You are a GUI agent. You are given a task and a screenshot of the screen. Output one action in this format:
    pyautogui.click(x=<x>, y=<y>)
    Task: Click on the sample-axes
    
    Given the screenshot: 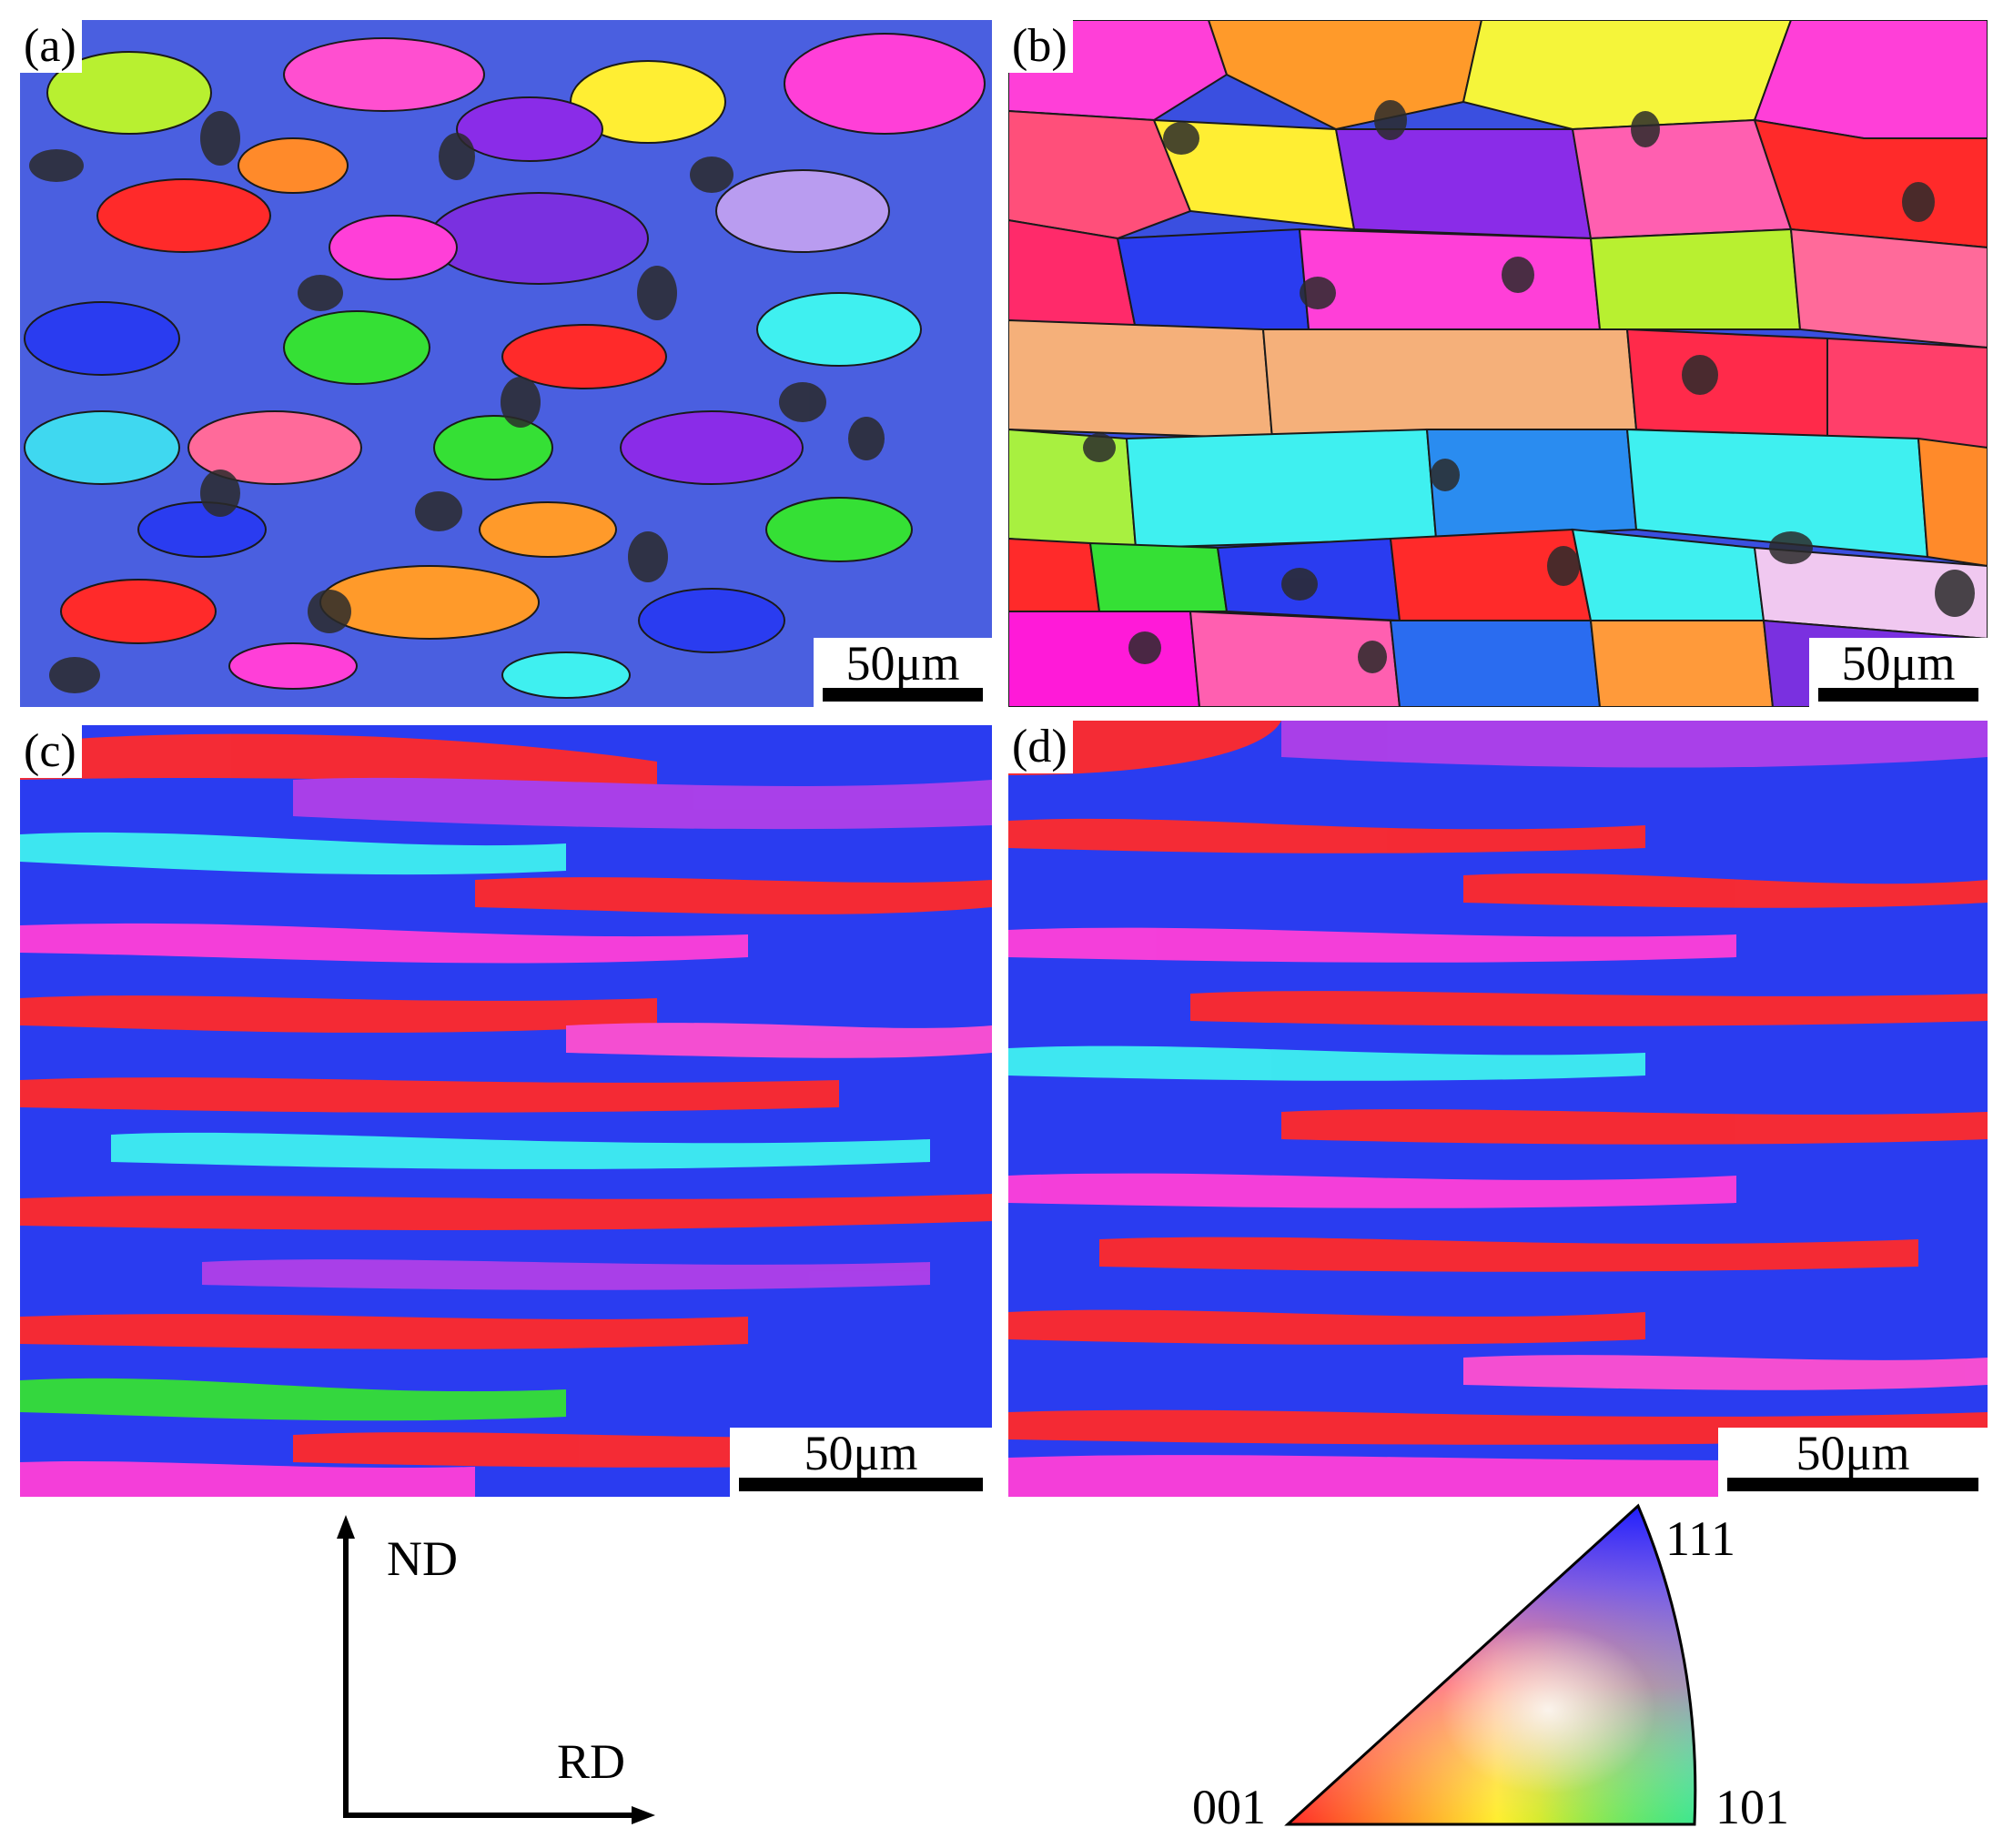 What is the action you would take?
    pyautogui.click(x=496, y=1669)
    